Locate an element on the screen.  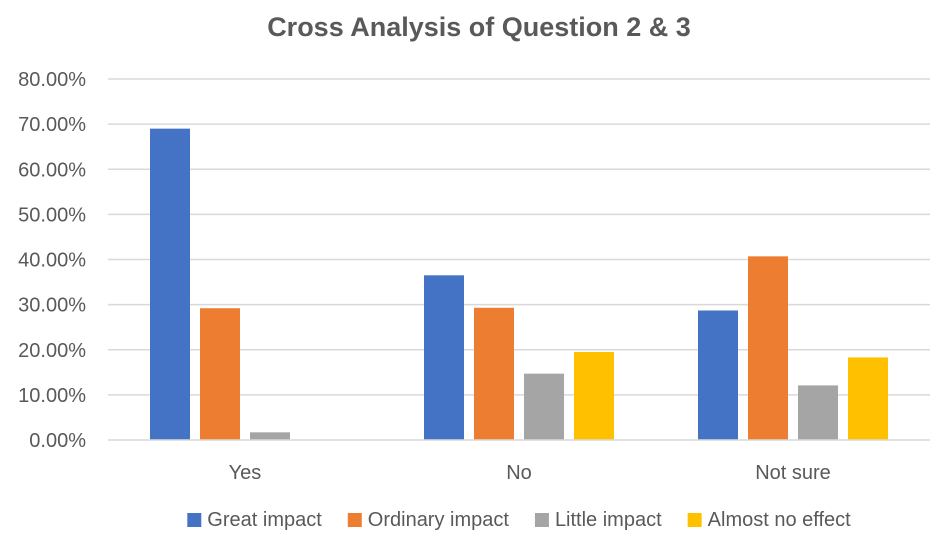
y-tick-label: 20.00% is located at coordinates (52, 351).